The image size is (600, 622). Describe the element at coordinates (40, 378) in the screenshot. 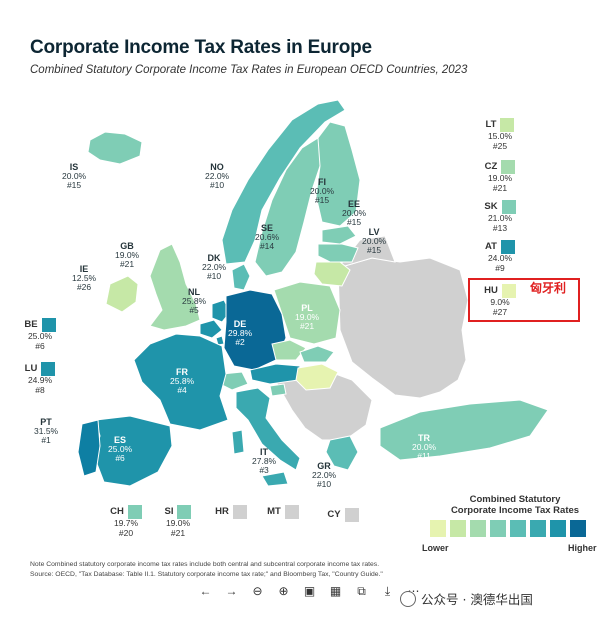

I see `side-item-lu: LU 24.9% #8` at that location.